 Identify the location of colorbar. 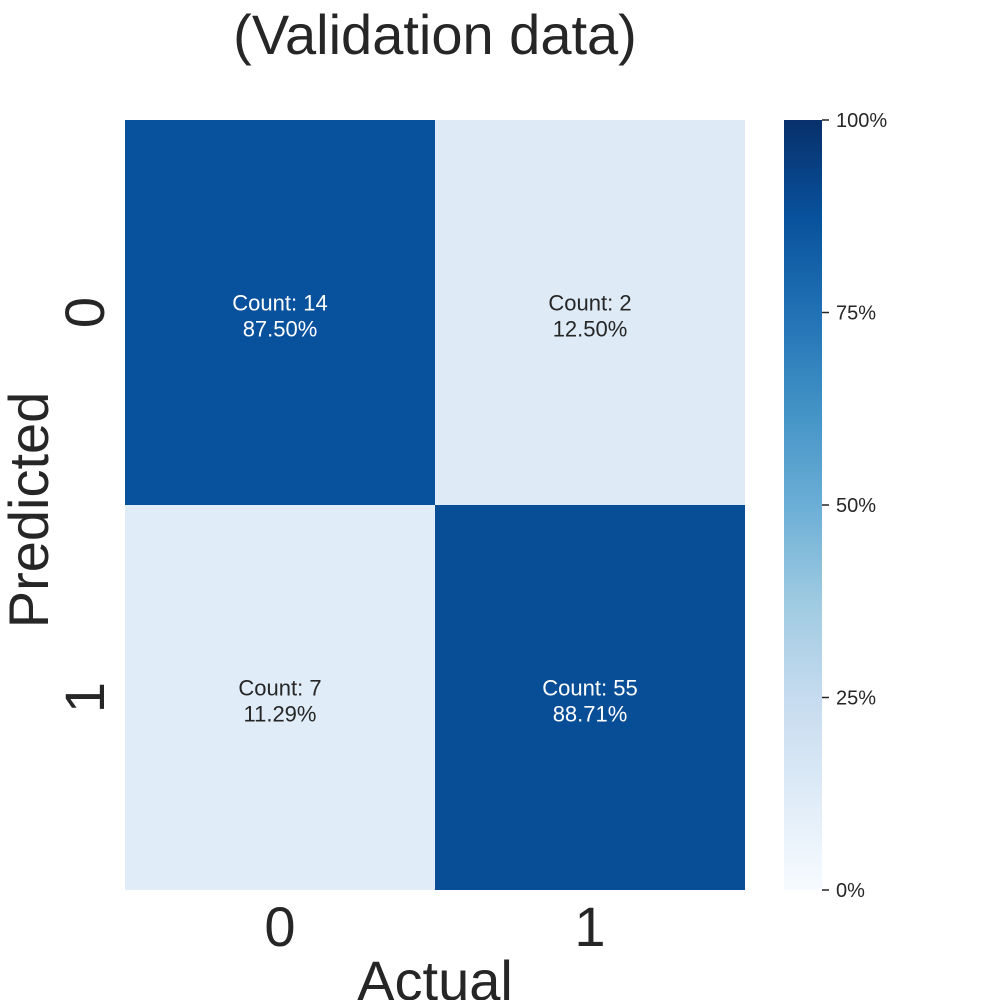
(803, 505).